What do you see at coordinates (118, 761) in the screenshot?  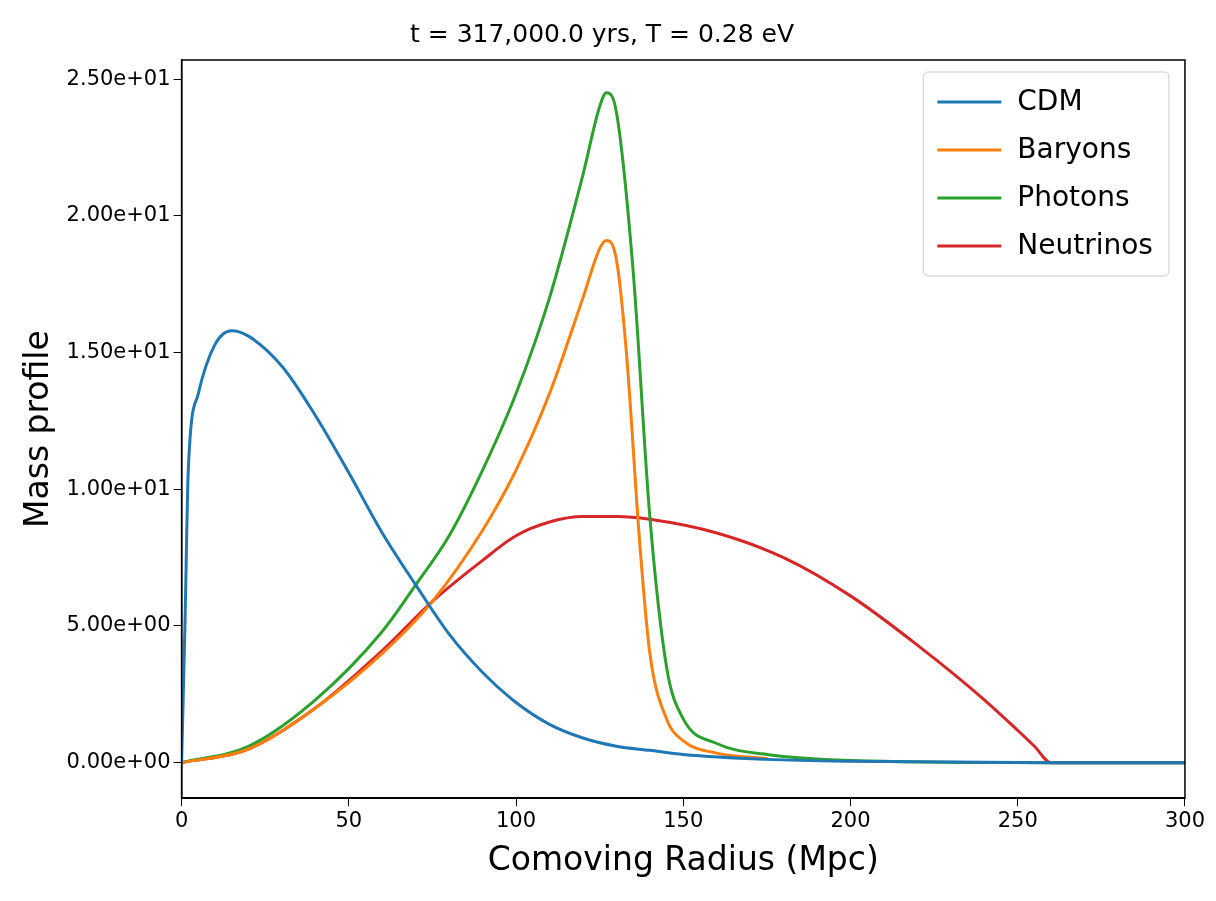 I see `y-tick-label: 0.00e+00` at bounding box center [118, 761].